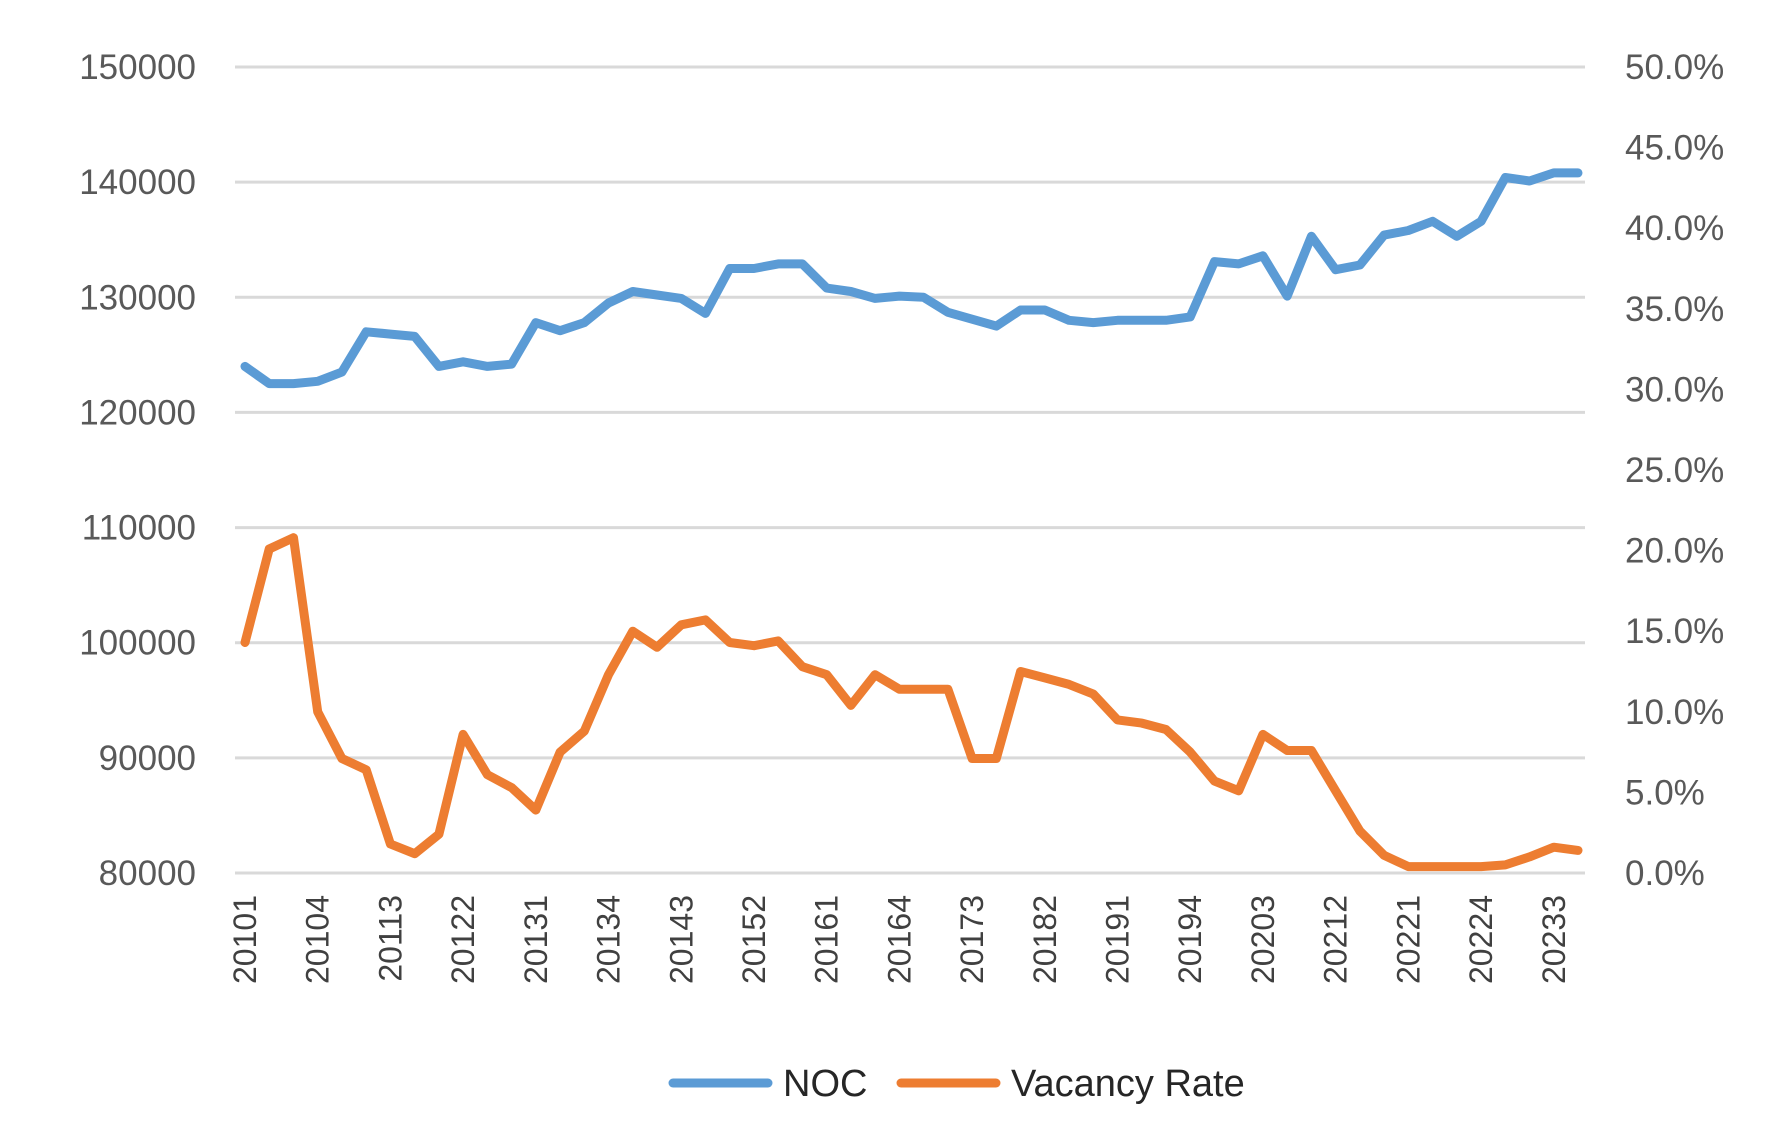 This screenshot has width=1788, height=1147. I want to click on x-tick-label: 20143, so click(681, 939).